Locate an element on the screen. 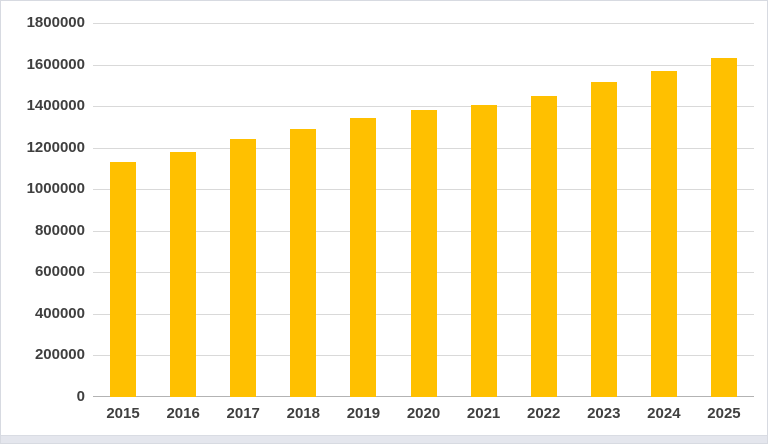  x-tick-label: 2021 is located at coordinates (483, 413).